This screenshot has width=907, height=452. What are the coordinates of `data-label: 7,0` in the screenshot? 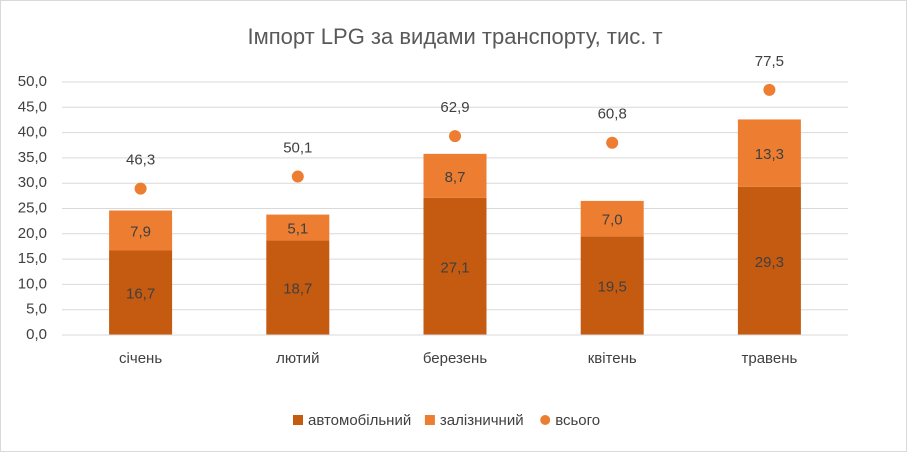 It's located at (612, 220).